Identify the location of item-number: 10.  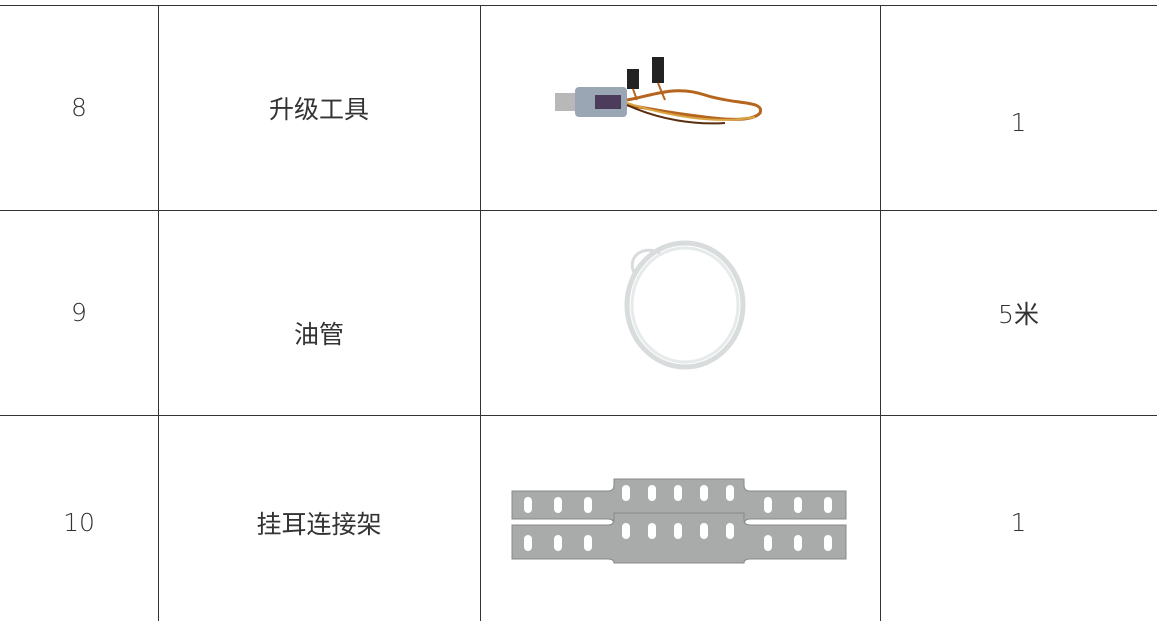
(79, 522).